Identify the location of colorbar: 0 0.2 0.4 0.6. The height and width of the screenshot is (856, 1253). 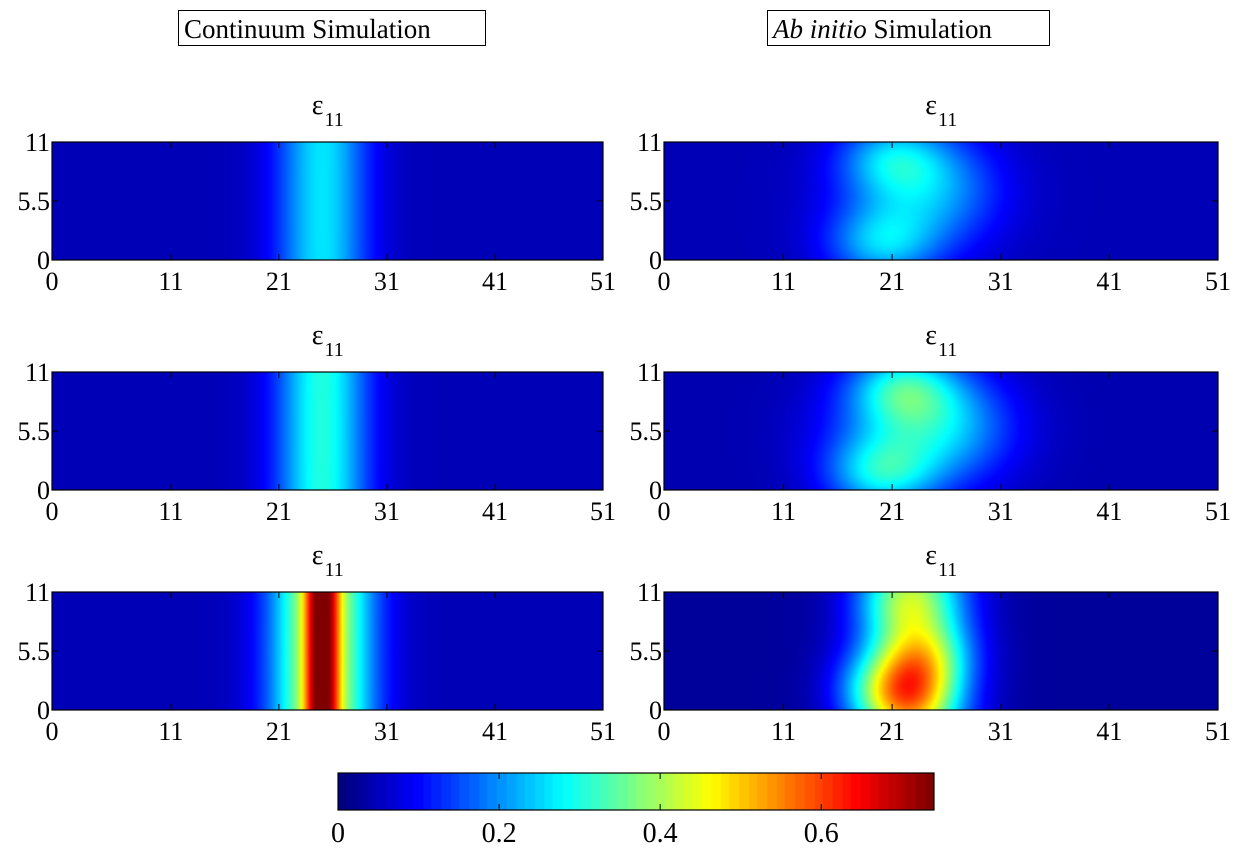
(633, 810).